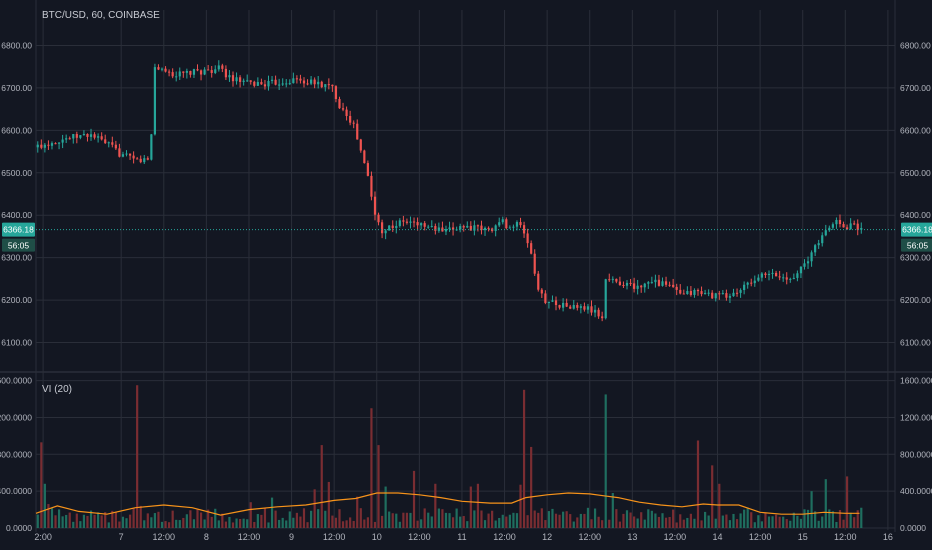 The image size is (932, 550). What do you see at coordinates (16, 343) in the screenshot?
I see `price-tick-label-left: 6100.00` at bounding box center [16, 343].